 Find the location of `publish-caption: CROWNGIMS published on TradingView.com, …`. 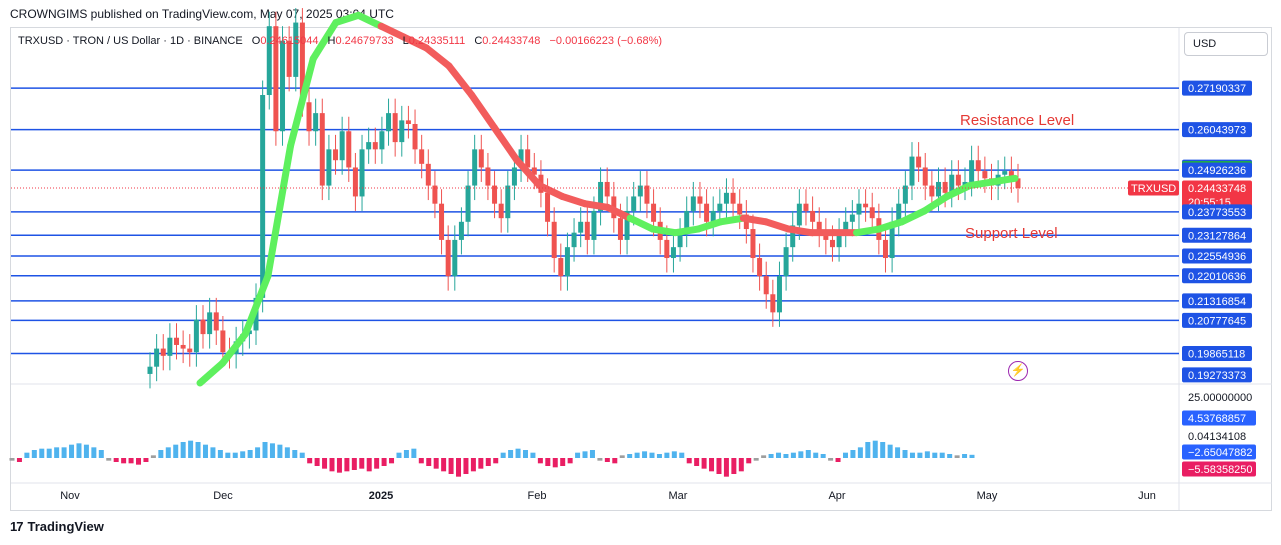

publish-caption: CROWNGIMS published on TradingView.com, … is located at coordinates (202, 14).